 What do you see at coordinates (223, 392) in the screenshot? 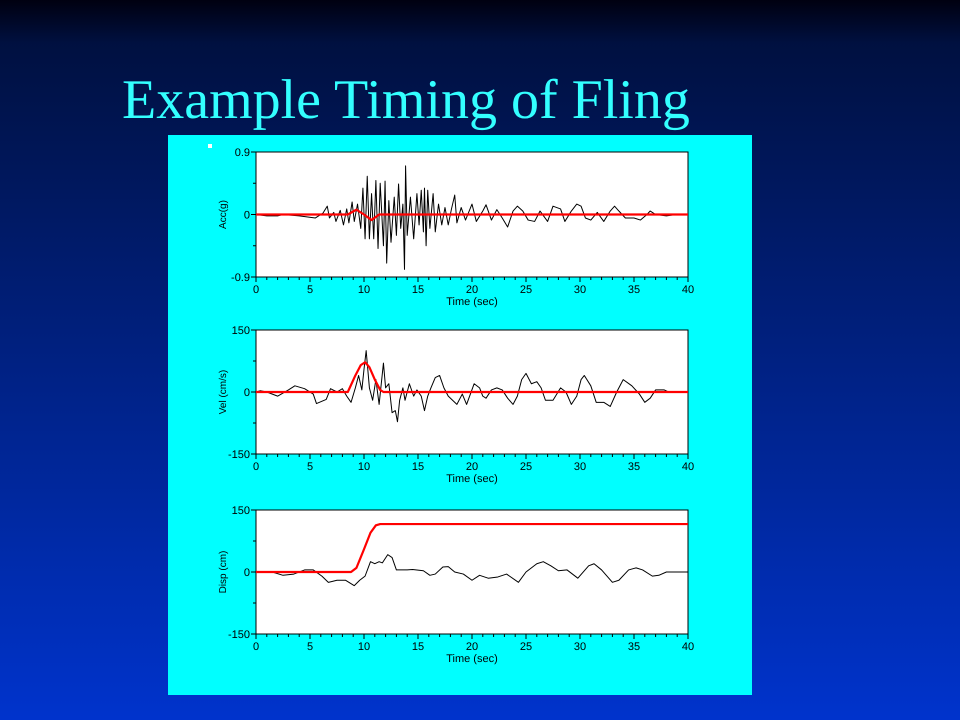
I see `y-axis-title: Vel (cm/s)` at bounding box center [223, 392].